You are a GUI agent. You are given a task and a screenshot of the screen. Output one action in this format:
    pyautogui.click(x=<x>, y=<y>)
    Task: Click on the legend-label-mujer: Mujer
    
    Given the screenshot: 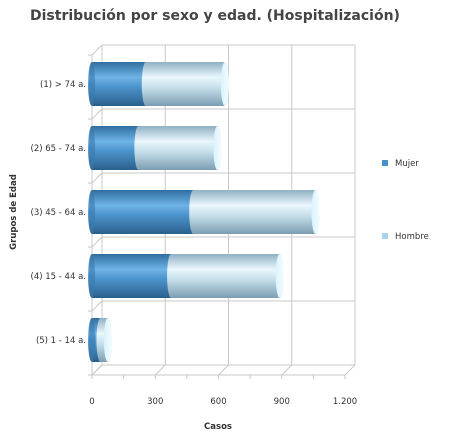 What is the action you would take?
    pyautogui.click(x=407, y=164)
    